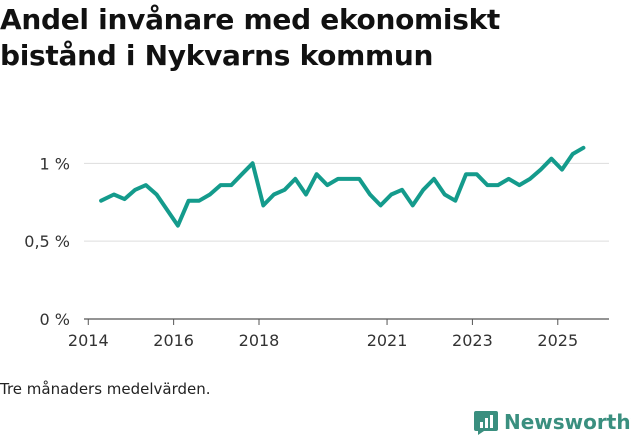  I want to click on y-axis-ticks: 0 % 0,5 % 1 %, so click(47, 241).